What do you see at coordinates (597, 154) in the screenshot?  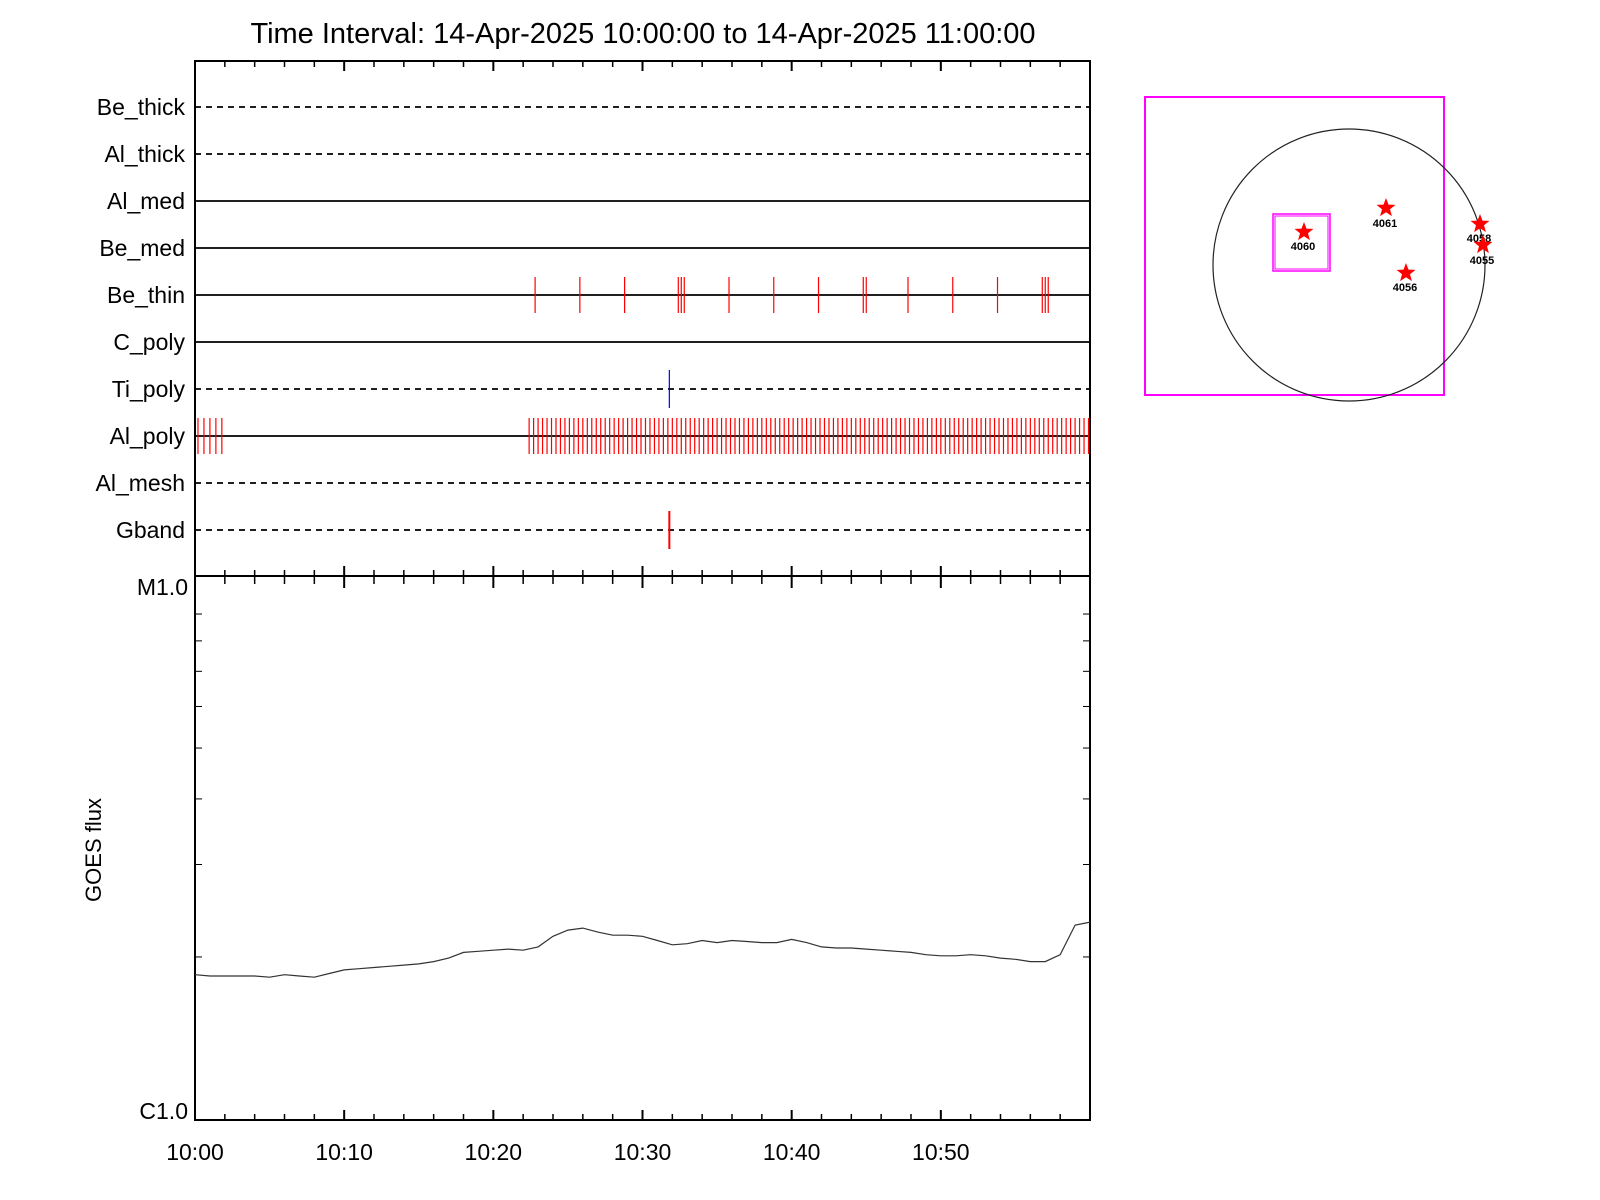 I see `channel-Al_thick: Al_thick` at bounding box center [597, 154].